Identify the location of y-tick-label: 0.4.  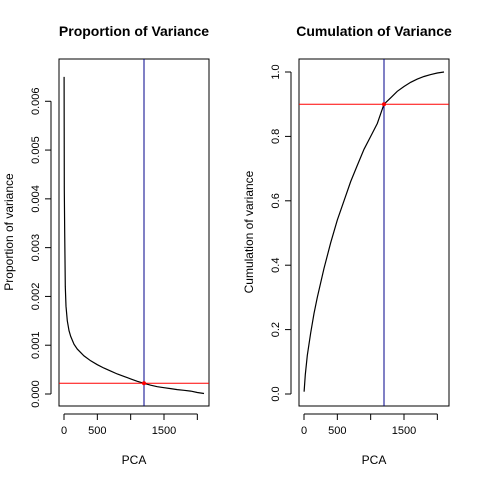
(276, 265).